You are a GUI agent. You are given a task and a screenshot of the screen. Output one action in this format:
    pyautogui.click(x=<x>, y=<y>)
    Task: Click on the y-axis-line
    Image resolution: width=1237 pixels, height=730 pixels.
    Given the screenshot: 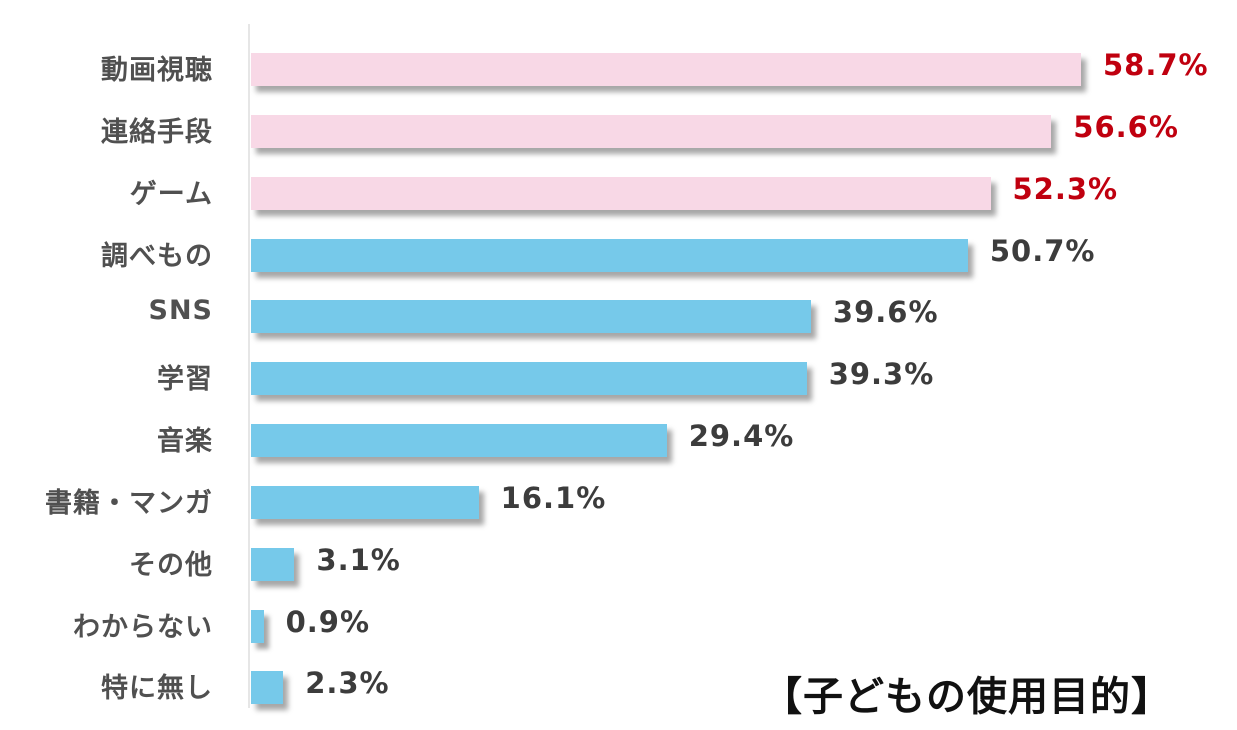 What is the action you would take?
    pyautogui.click(x=249, y=366)
    